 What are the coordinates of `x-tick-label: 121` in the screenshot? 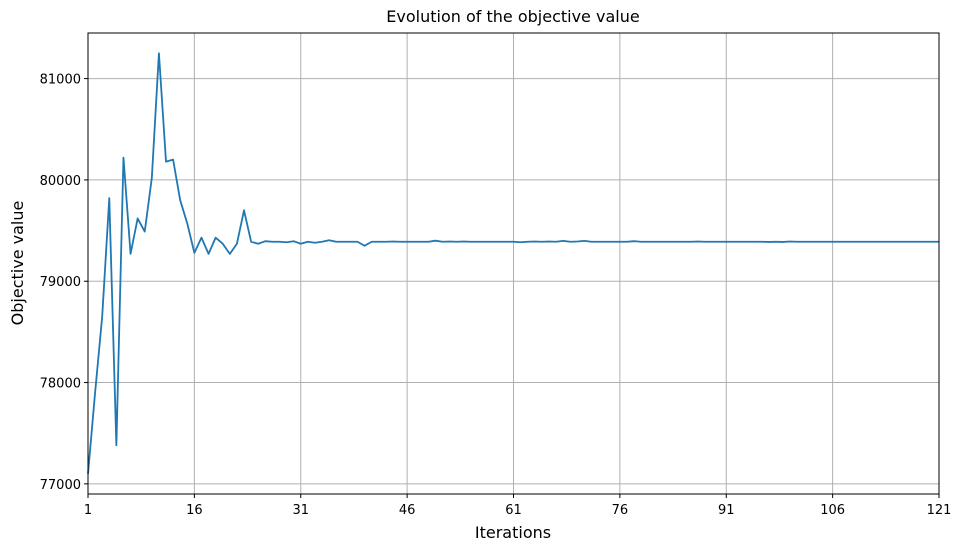 It's located at (939, 510).